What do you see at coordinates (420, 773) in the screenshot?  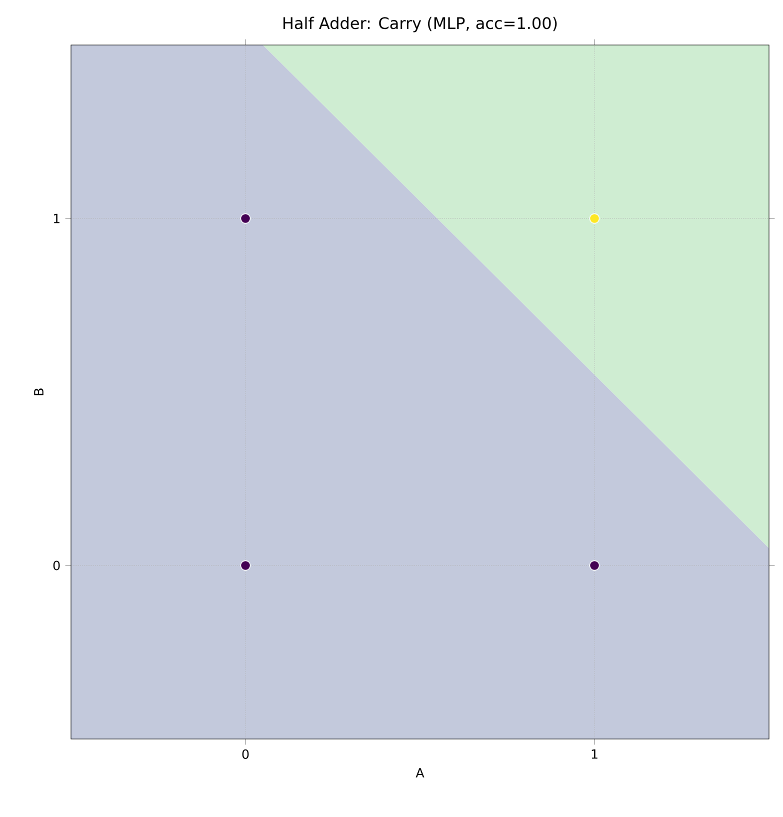 I see `x-axis-title: A` at bounding box center [420, 773].